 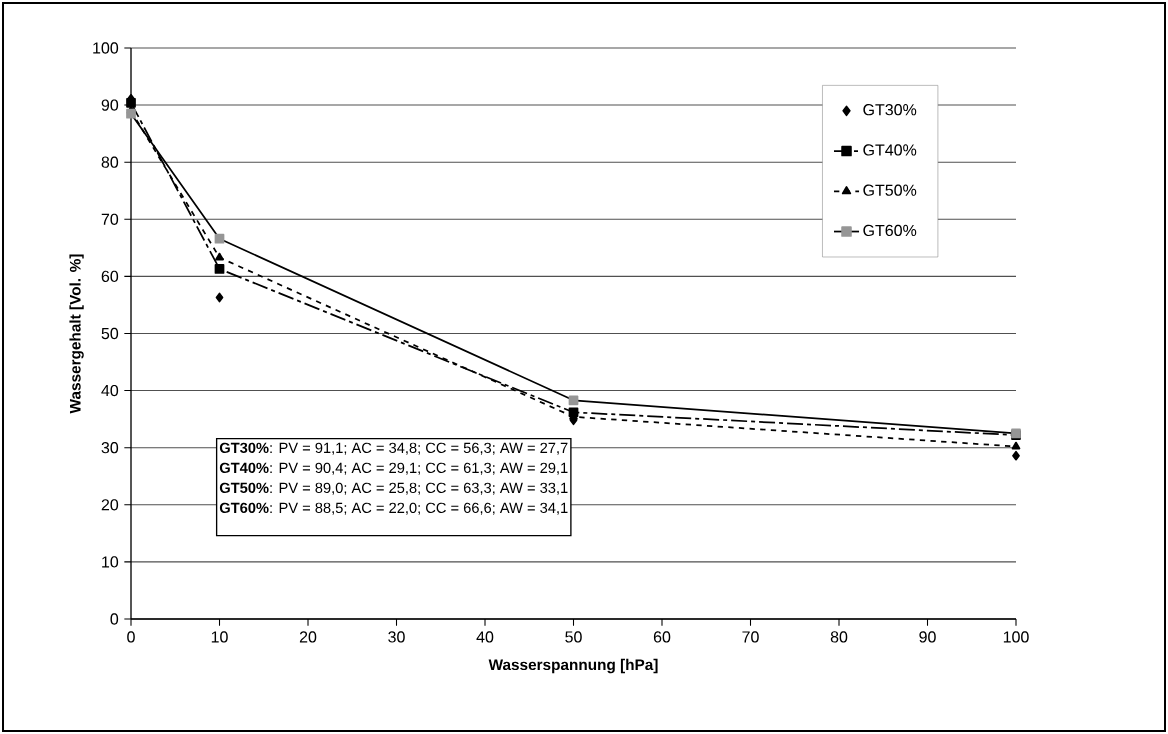 I want to click on y-tick-label: 80, so click(x=110, y=162).